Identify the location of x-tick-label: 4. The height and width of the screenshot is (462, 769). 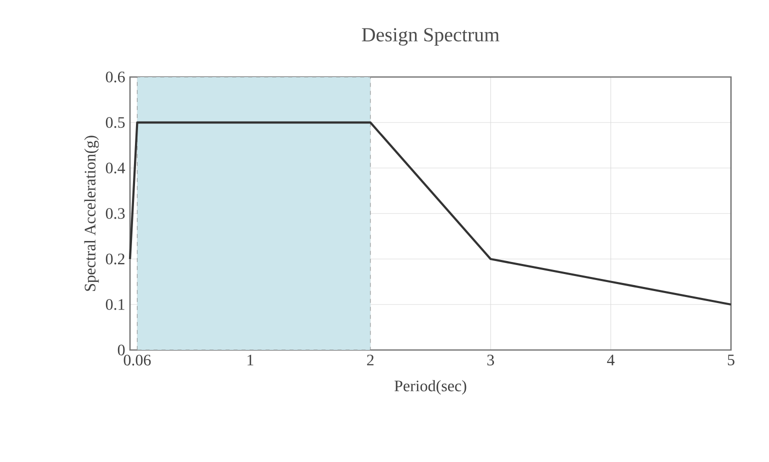
(611, 360).